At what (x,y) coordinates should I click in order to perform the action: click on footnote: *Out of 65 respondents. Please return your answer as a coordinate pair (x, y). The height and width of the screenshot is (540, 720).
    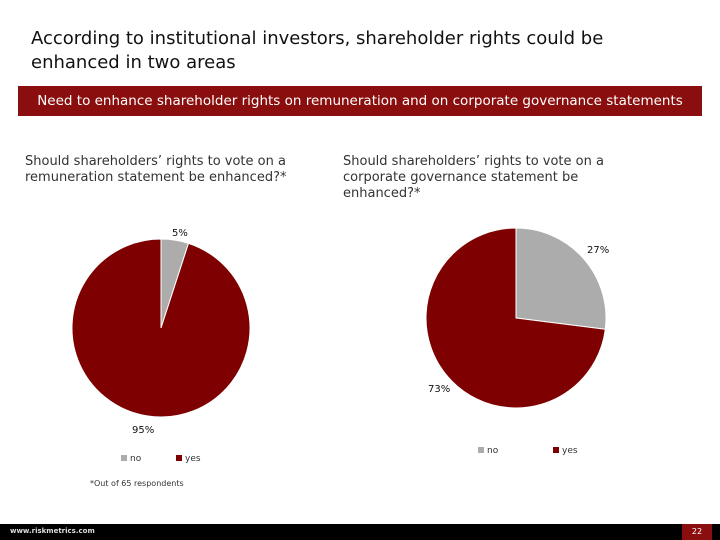
    Looking at the image, I should click on (137, 483).